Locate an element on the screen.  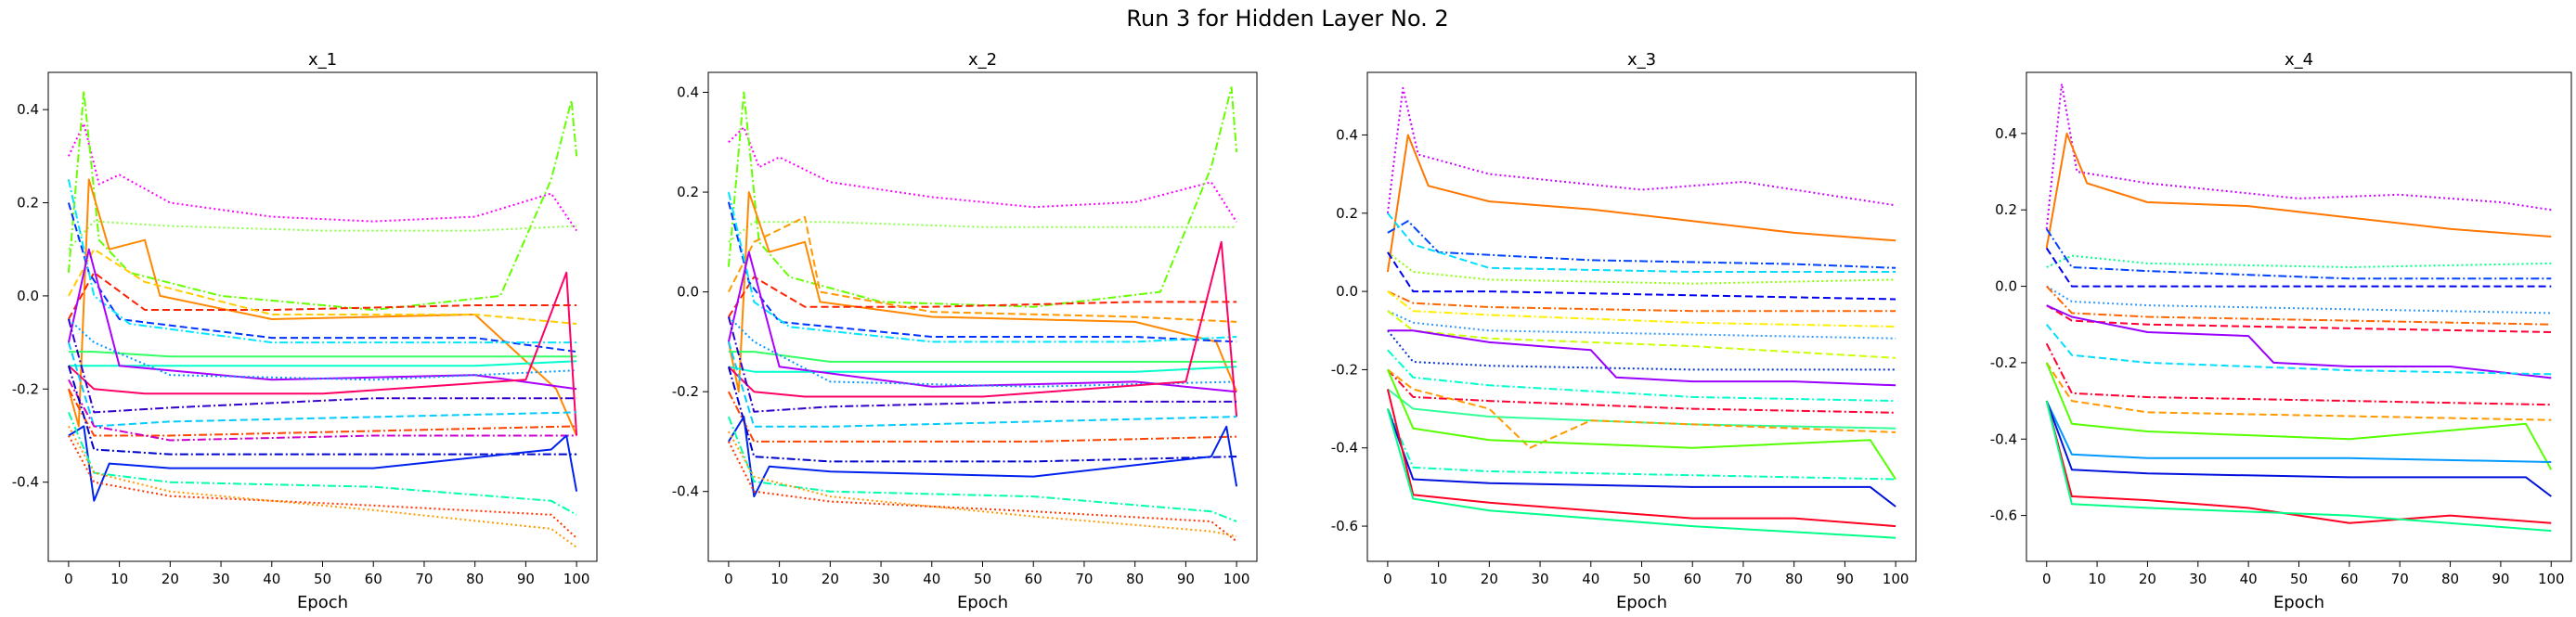
x-tick-label: 90 is located at coordinates (526, 579).